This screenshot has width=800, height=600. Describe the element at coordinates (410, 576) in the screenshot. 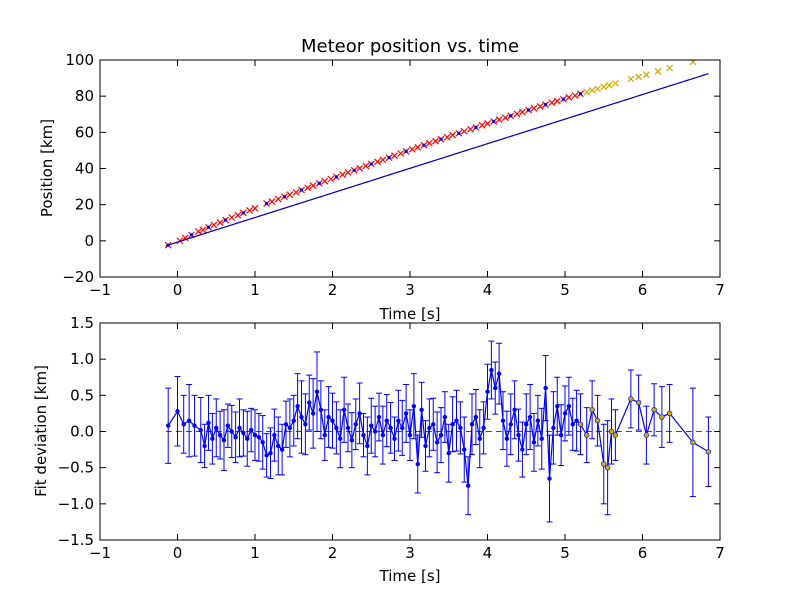

I see `deviation-x-axis-label: Time [s]` at that location.